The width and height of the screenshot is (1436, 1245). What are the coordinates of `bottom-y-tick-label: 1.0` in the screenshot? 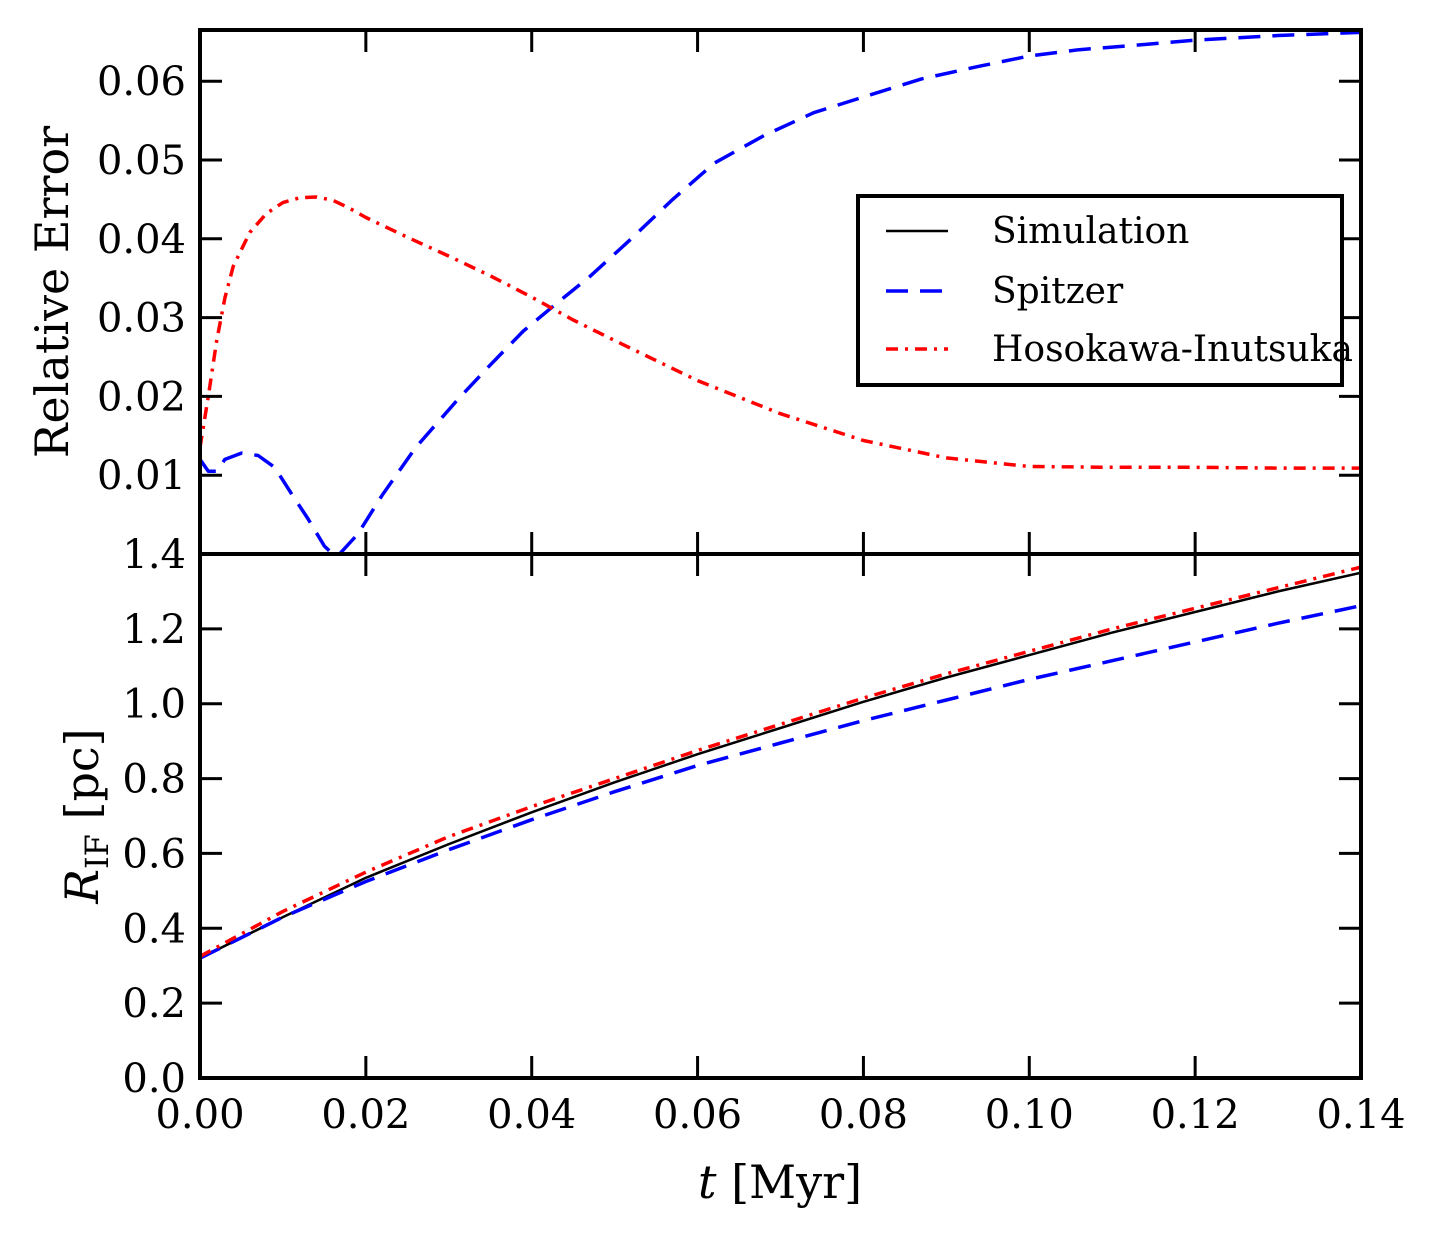 It's located at (154, 705).